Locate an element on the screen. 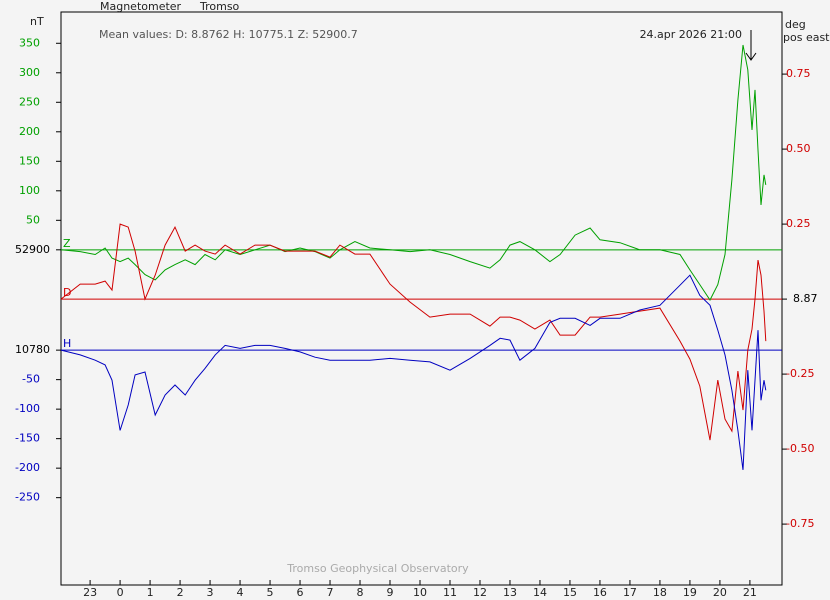 This screenshot has width=830, height=600. series-label: D is located at coordinates (67, 292).